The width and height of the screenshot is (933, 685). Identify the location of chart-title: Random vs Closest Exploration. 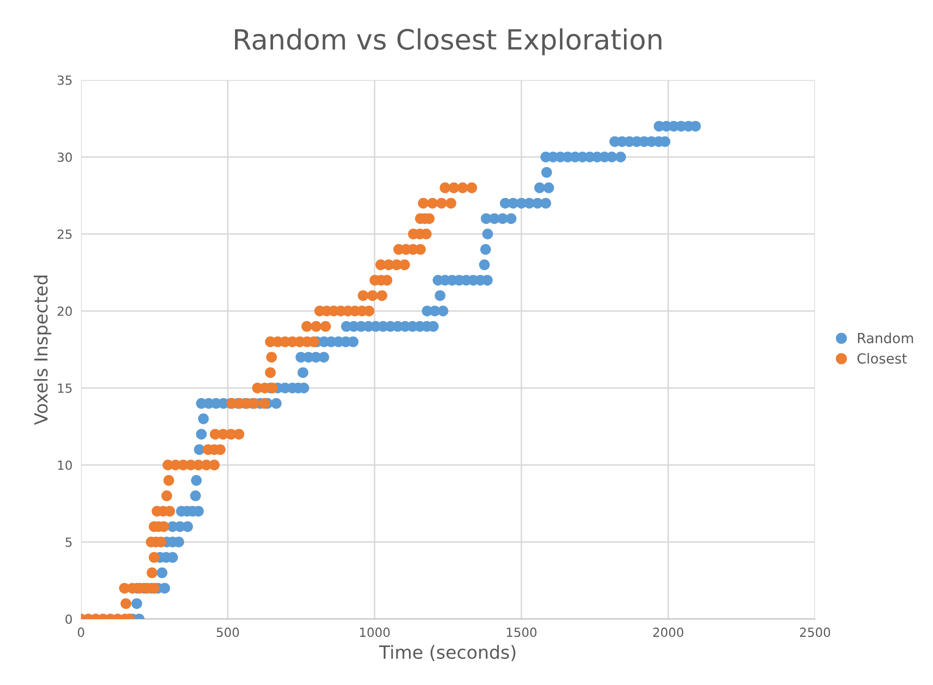
(448, 42).